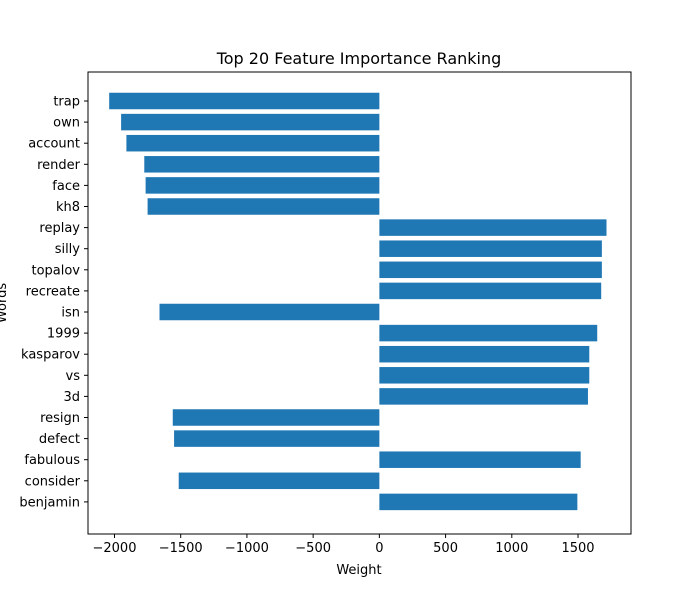 Image resolution: width=700 pixels, height=604 pixels. Describe the element at coordinates (577, 548) in the screenshot. I see `x-tick-label: 1500` at that location.